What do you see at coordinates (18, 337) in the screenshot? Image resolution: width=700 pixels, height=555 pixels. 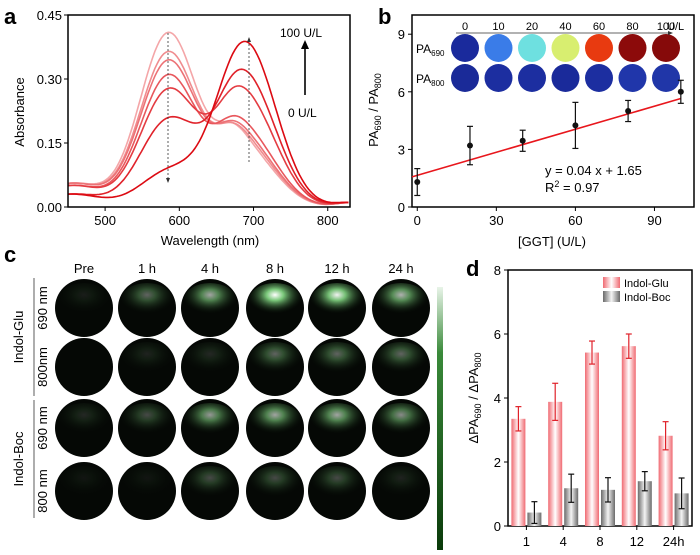 I see `group-label-indol-glu: Indol-Glu` at bounding box center [18, 337].